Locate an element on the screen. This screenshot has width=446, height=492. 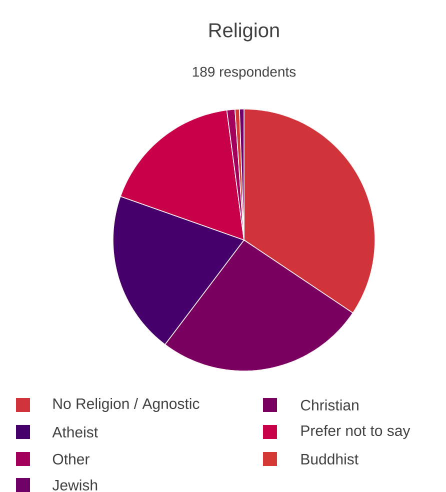
legend-label: Christian is located at coordinates (329, 404).